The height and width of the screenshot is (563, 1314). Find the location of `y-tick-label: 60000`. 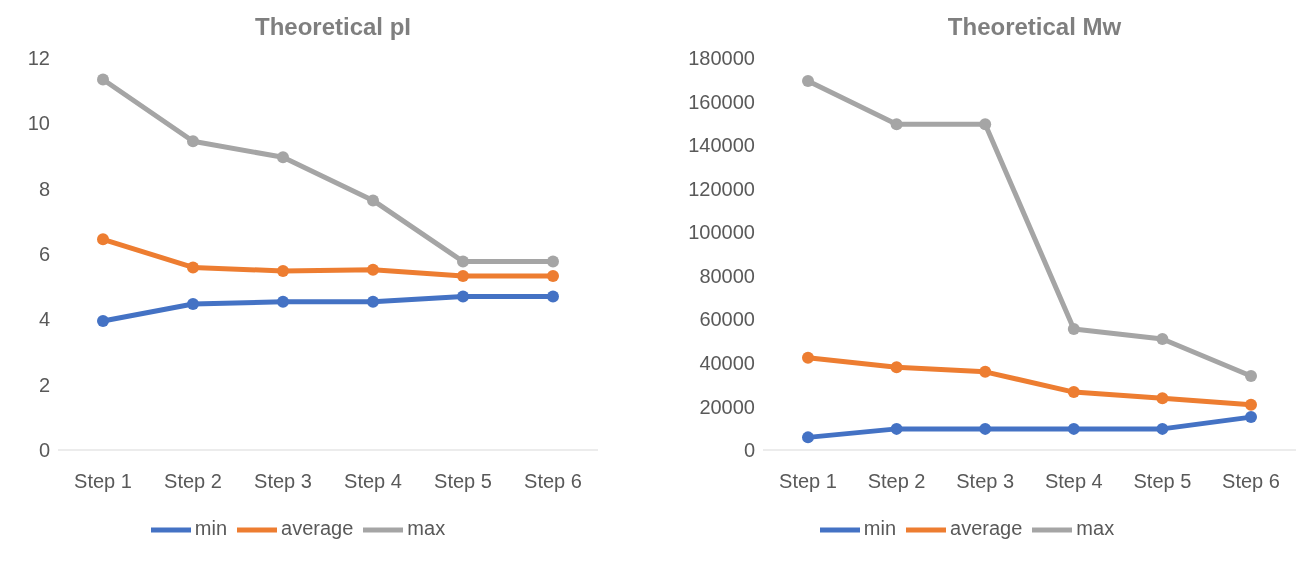

y-tick-label: 60000 is located at coordinates (727, 319).